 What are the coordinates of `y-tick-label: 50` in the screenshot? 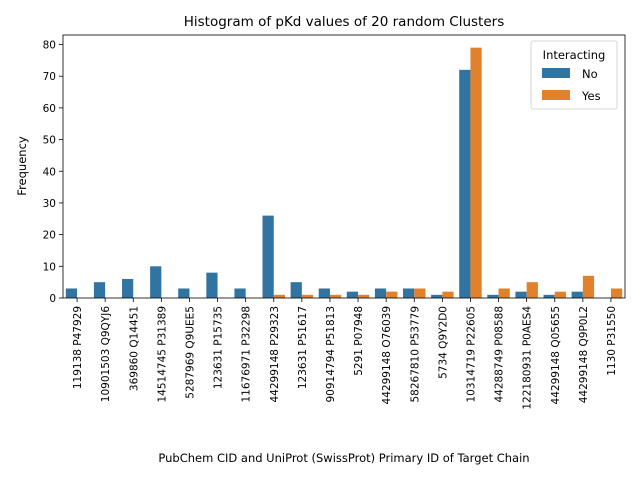 It's located at (49, 141).